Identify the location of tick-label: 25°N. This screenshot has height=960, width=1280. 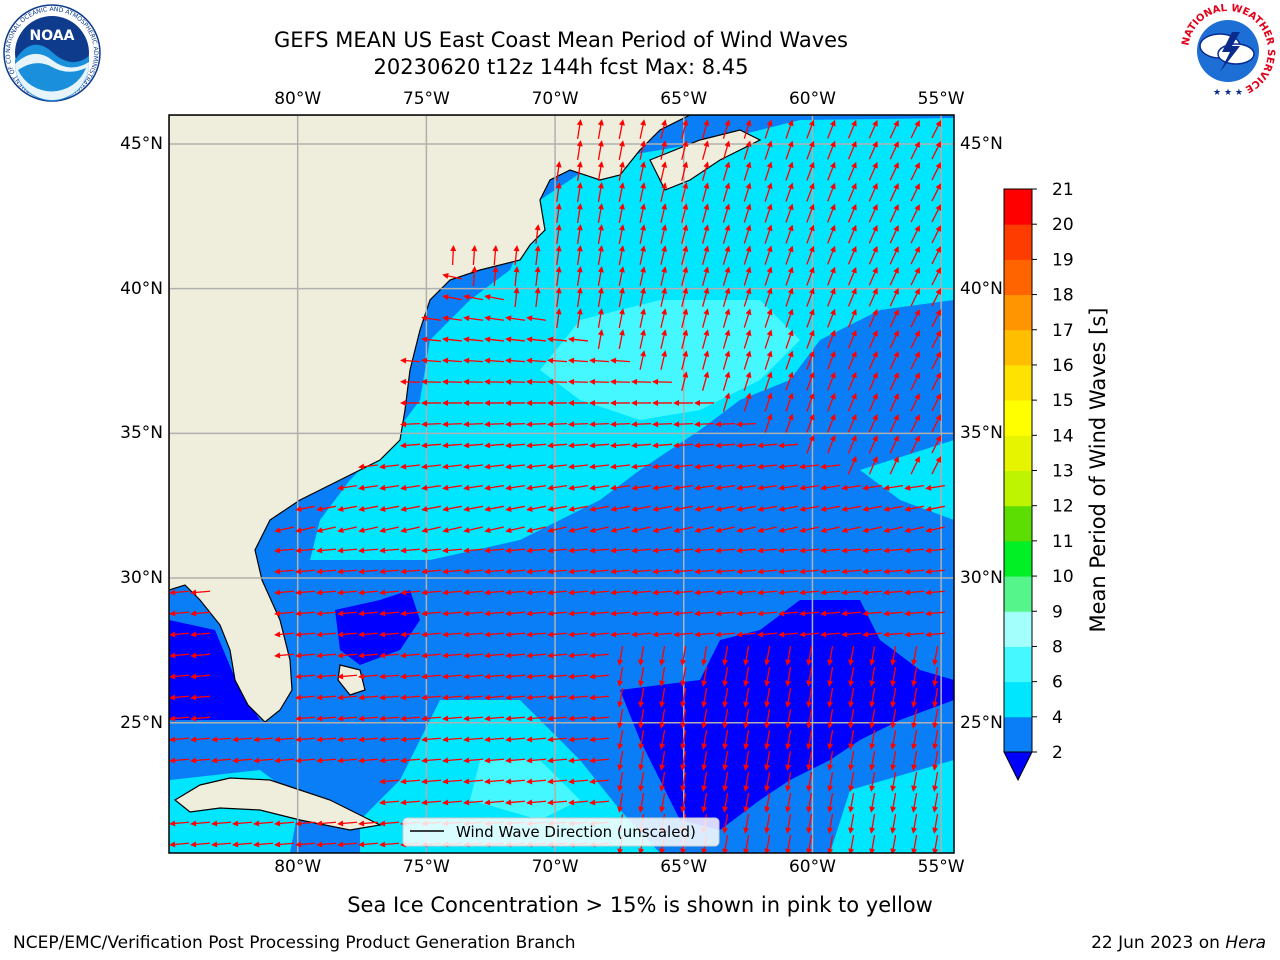
(981, 722).